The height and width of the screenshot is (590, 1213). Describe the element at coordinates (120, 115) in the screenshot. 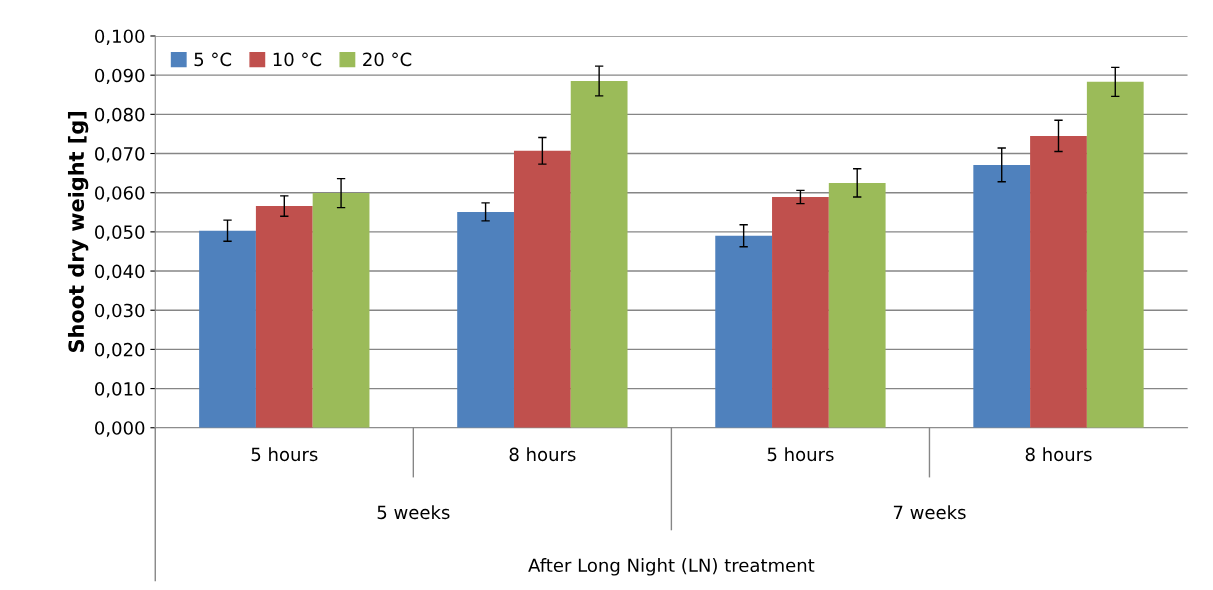

I see `y-tick-label: 0,080` at that location.